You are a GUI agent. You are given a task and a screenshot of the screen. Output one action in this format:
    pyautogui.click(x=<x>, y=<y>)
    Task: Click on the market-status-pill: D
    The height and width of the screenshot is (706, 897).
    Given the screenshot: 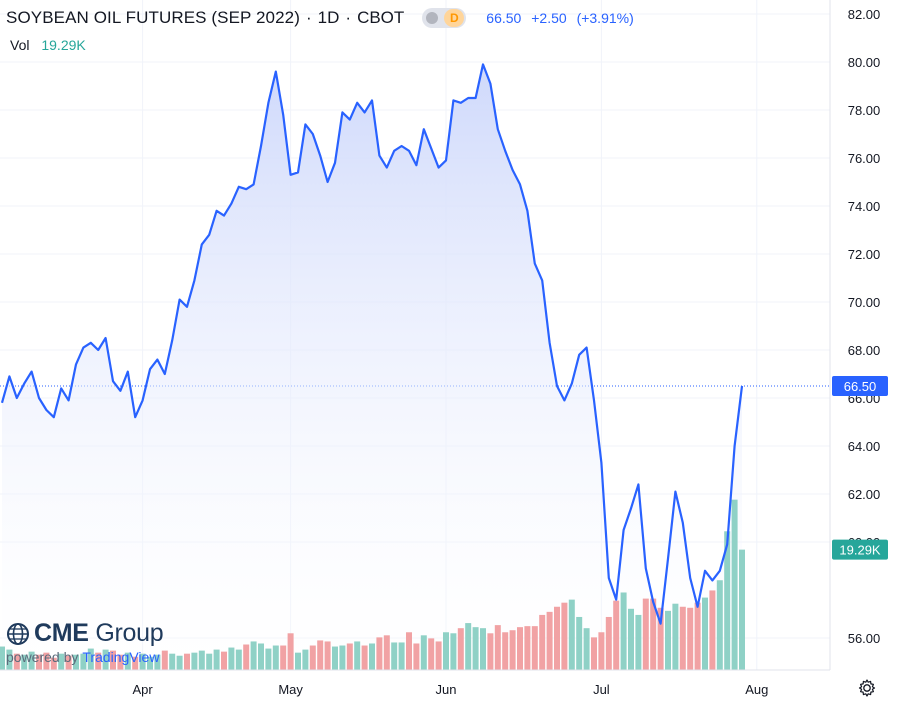 What is the action you would take?
    pyautogui.click(x=444, y=18)
    